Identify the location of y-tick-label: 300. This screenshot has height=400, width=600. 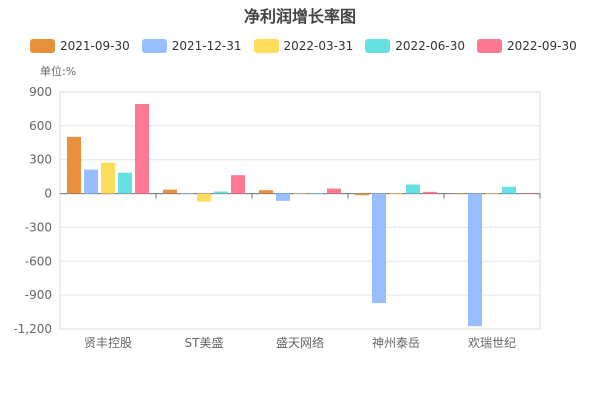
(40, 160).